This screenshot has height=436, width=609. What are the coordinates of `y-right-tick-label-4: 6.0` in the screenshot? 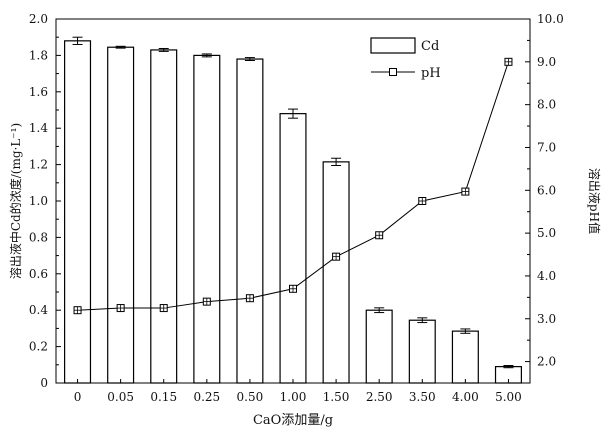 It's located at (546, 190).